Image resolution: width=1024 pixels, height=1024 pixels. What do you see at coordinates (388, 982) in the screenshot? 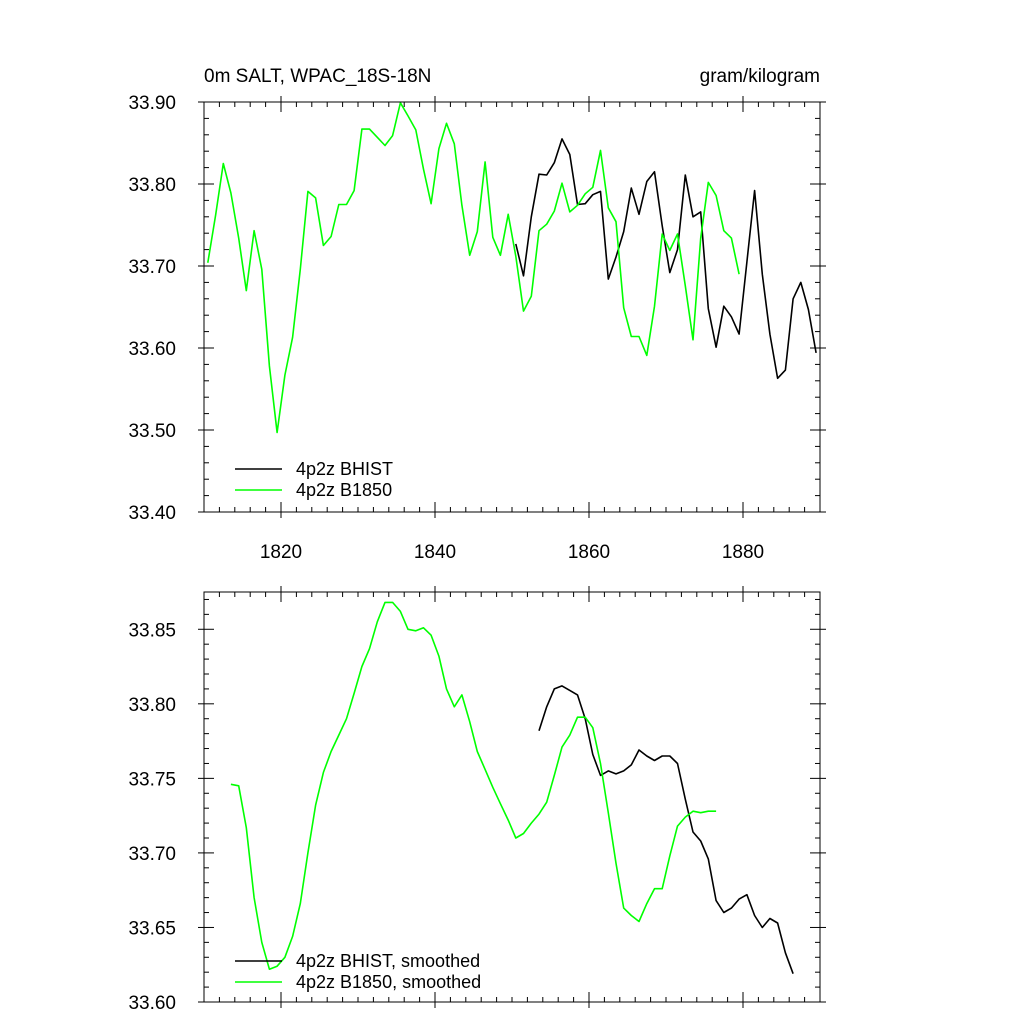
I see `legend-label: 4p2z B1850, smoothed` at bounding box center [388, 982].